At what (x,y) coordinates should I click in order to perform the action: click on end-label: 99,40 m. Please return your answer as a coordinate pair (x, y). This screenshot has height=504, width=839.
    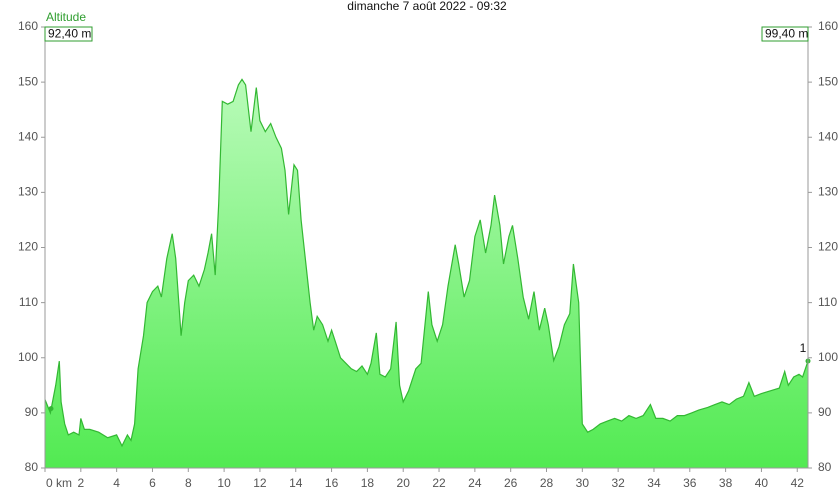
    Looking at the image, I should click on (786, 34).